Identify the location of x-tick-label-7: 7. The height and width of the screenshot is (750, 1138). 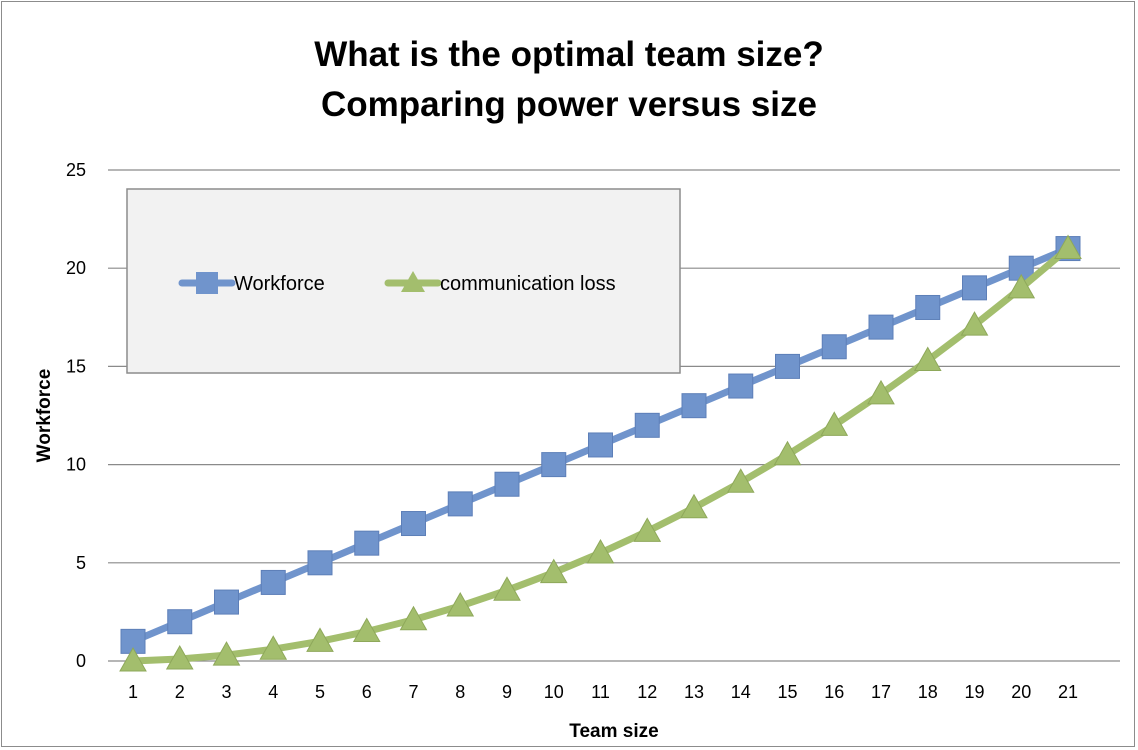
(413, 692).